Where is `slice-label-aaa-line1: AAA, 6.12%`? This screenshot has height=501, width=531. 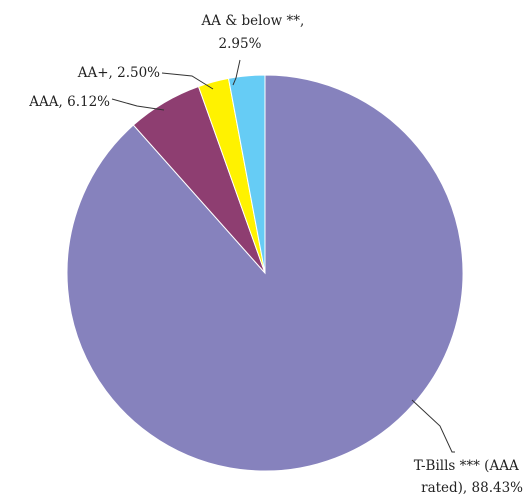 slice-label-aaa-line1: AAA, 6.12% is located at coordinates (69, 102).